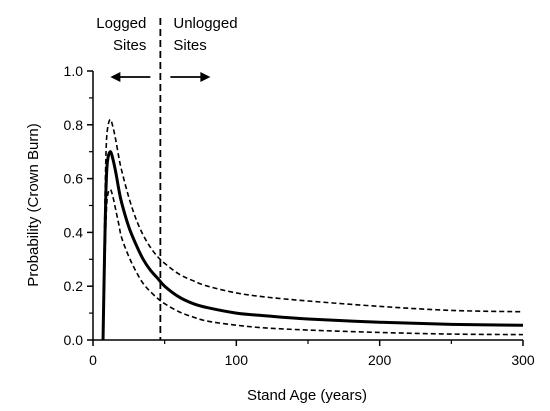  I want to click on y-tick-label: 0.6, so click(74, 179).